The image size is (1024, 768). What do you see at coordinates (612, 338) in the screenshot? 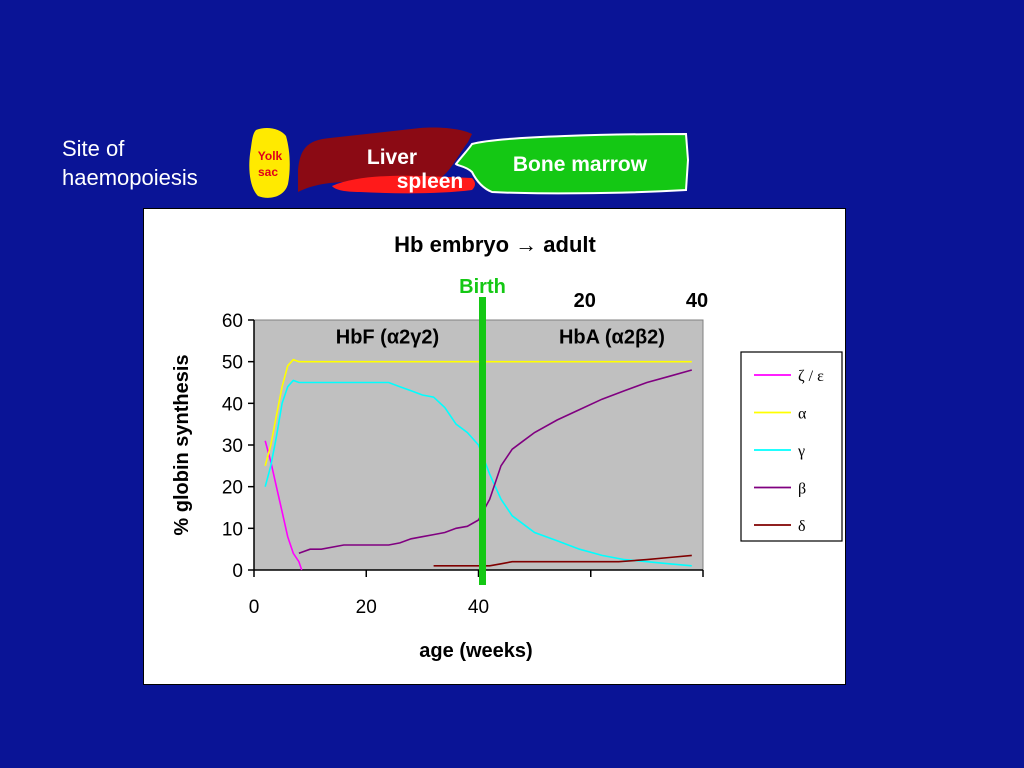
I see `region-label: HbA (α2β2)` at bounding box center [612, 338].